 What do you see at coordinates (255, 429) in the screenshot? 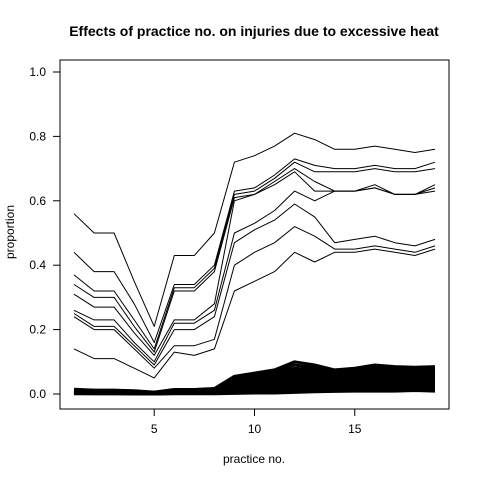
I see `x-tick-label: 10` at bounding box center [255, 429].